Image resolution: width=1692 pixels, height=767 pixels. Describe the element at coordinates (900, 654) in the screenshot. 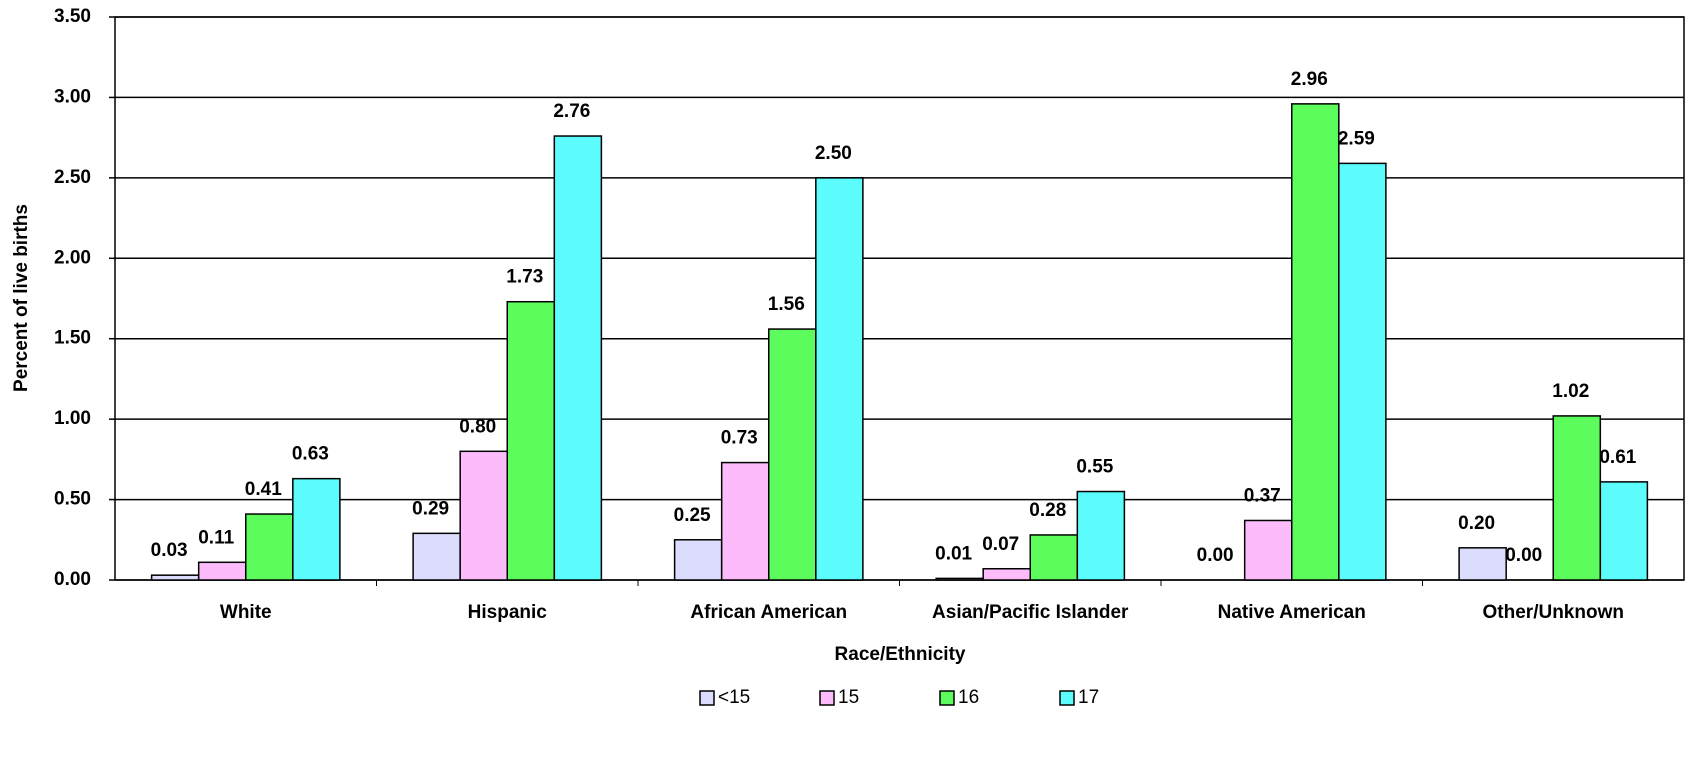

I see `x-axis-title: Race/Ethnicity` at that location.